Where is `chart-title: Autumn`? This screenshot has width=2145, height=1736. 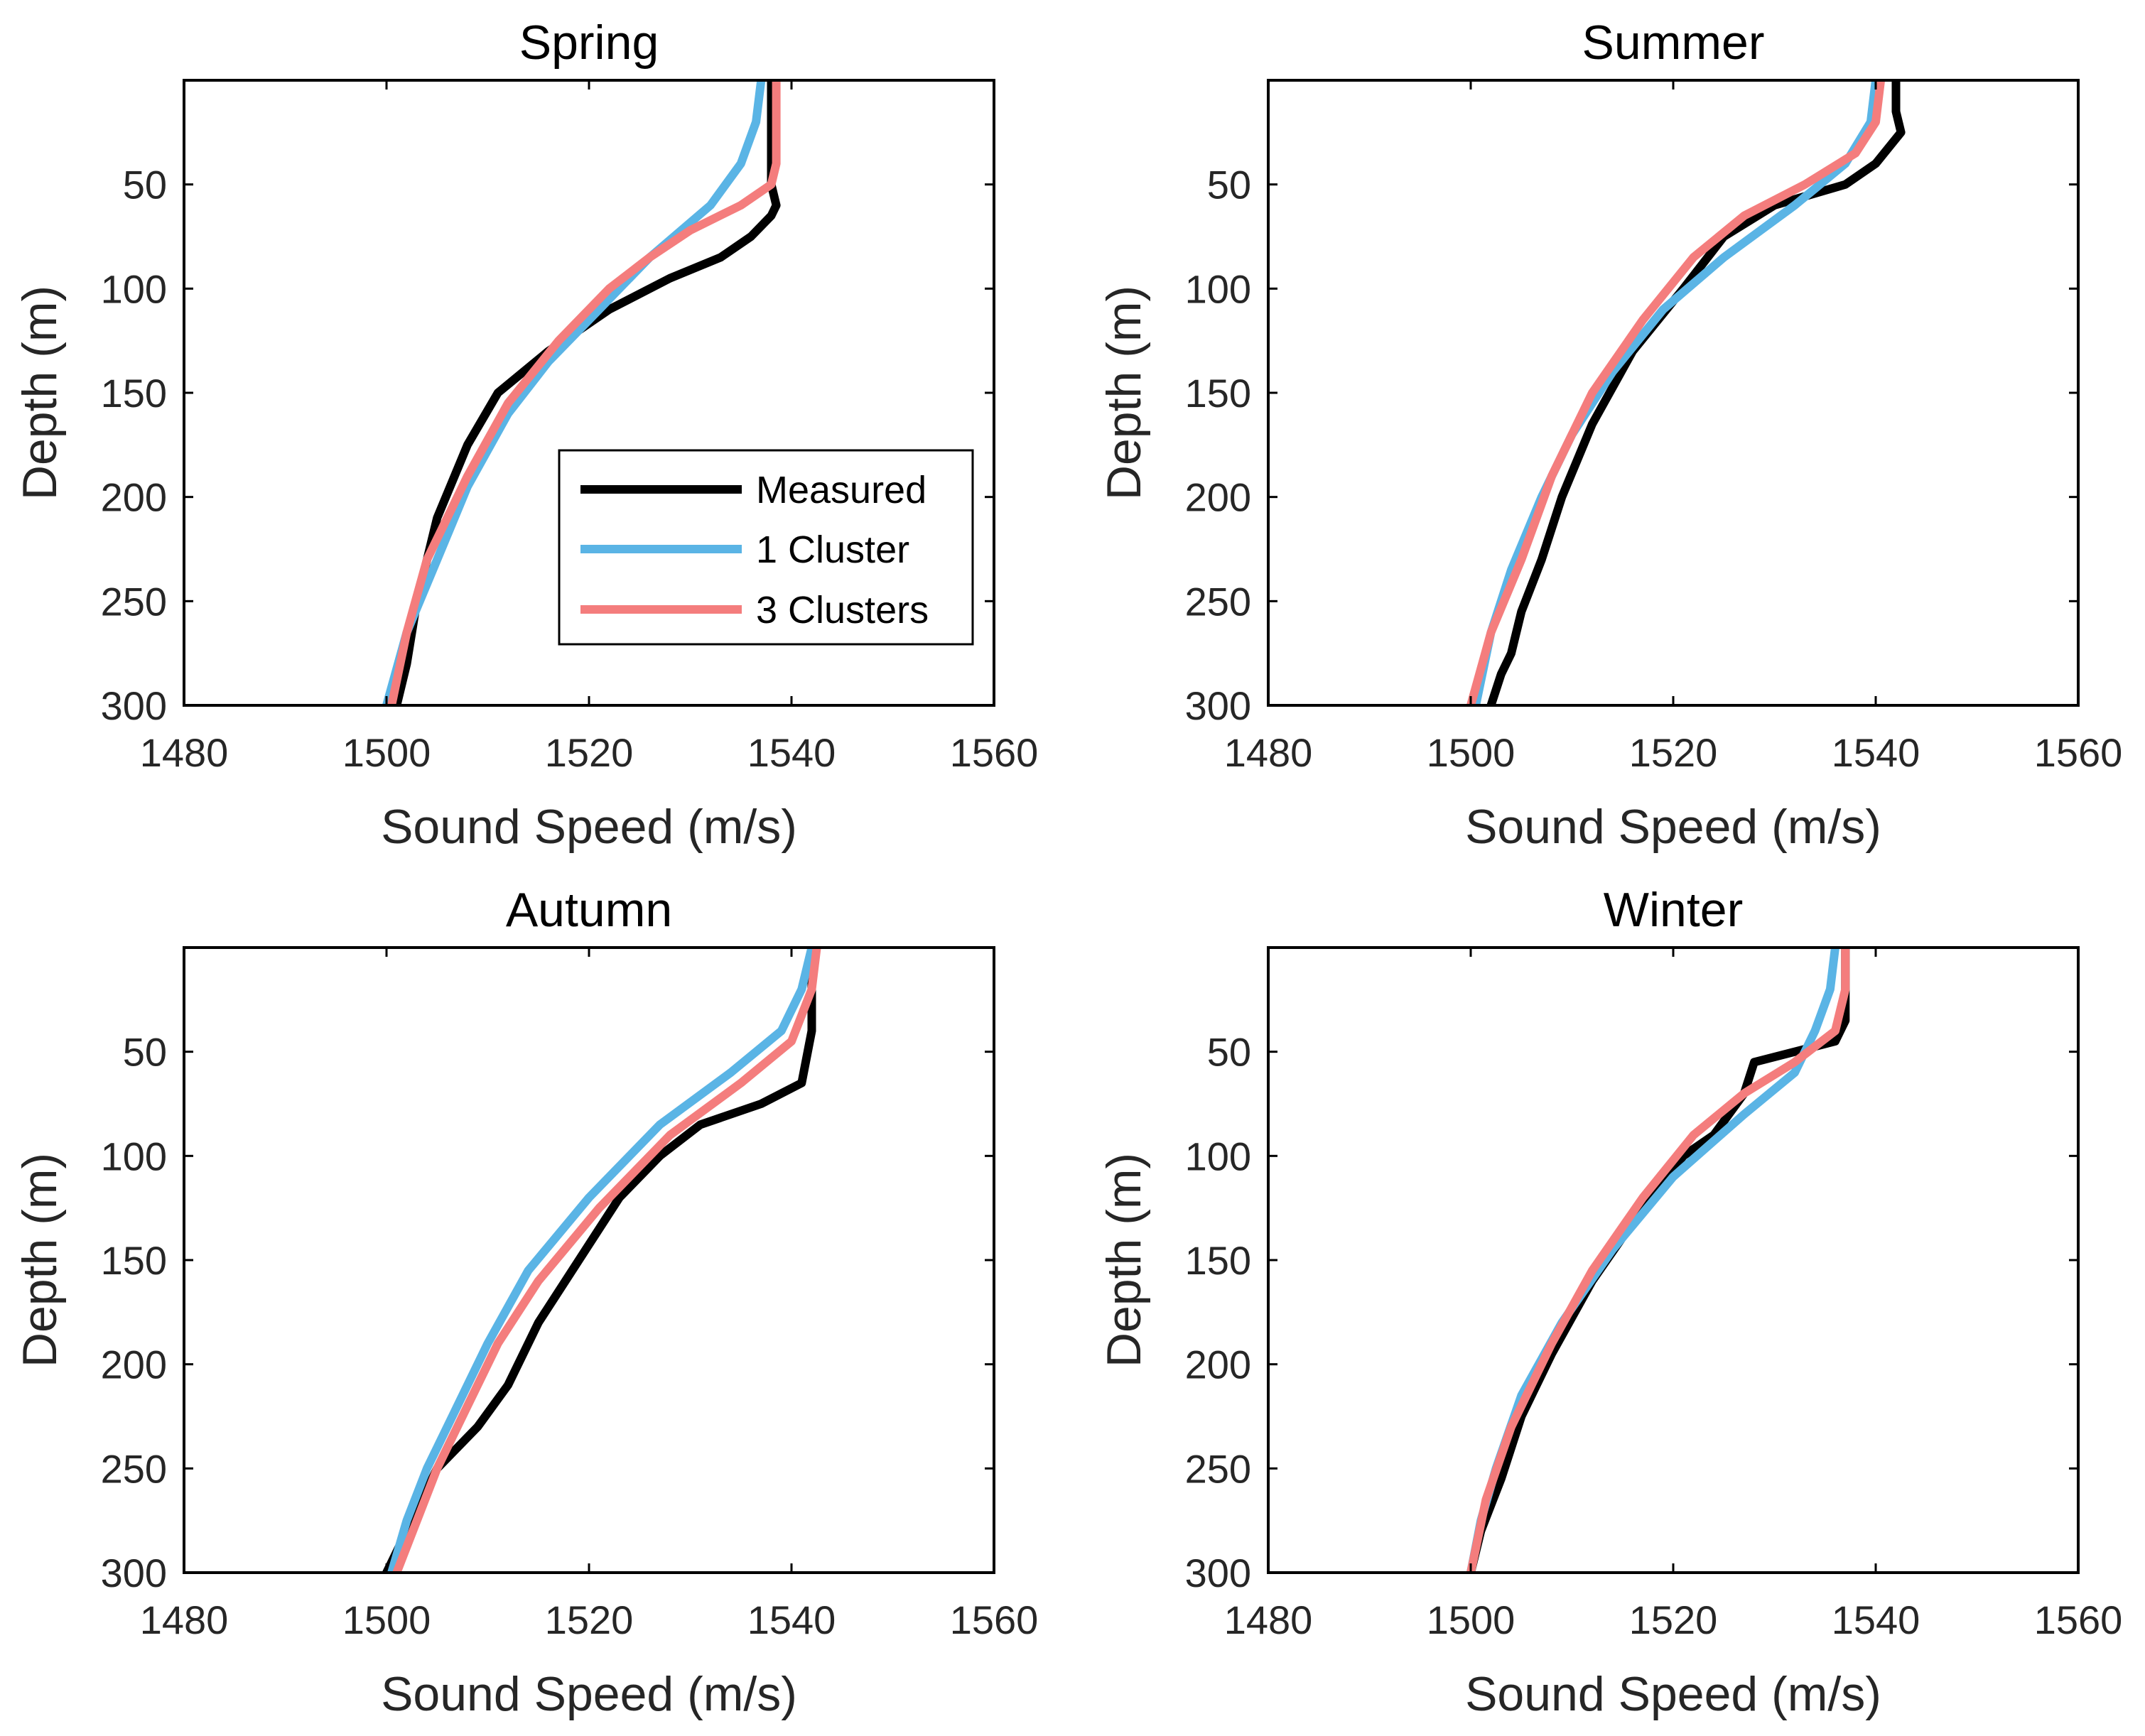 chart-title: Autumn is located at coordinates (589, 910).